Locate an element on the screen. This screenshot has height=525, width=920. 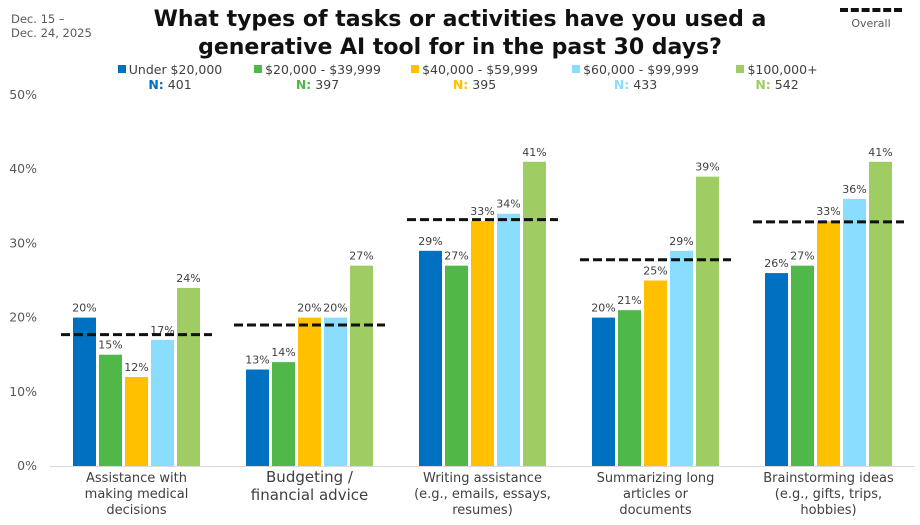
legend-label: $20,000 - $39,999 is located at coordinates (323, 69).